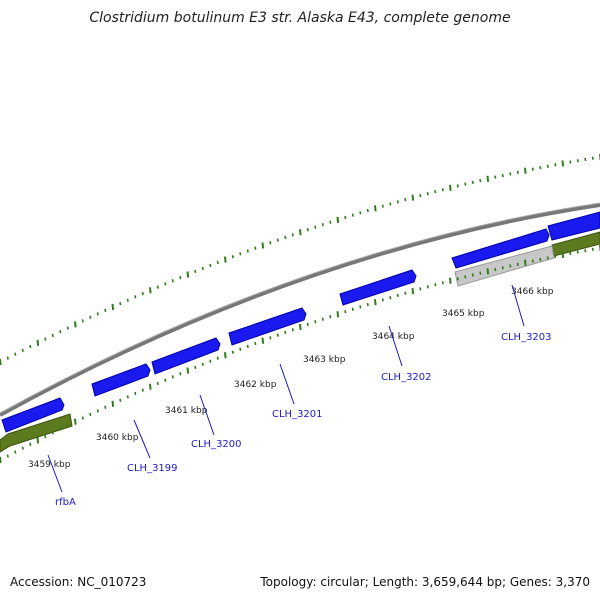  I want to click on gene-label-clh-3203: CLH_3203, so click(526, 337).